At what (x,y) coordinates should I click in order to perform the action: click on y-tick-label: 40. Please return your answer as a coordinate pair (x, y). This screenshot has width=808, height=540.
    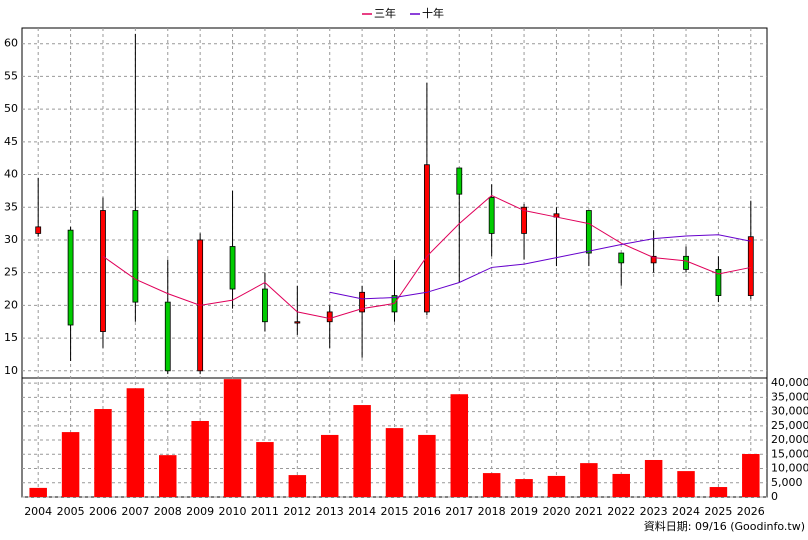
    Looking at the image, I should click on (11, 174).